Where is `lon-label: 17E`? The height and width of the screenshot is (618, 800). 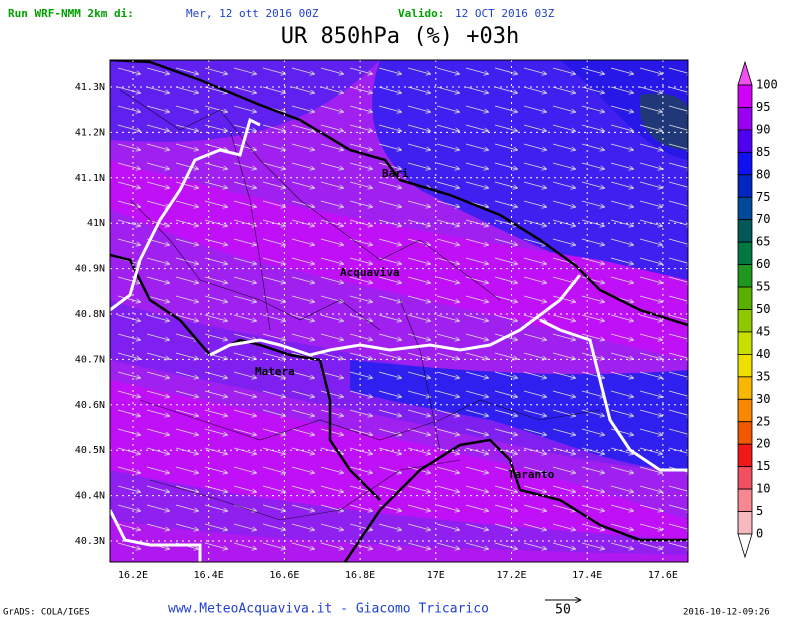
lon-label: 17E is located at coordinates (436, 575).